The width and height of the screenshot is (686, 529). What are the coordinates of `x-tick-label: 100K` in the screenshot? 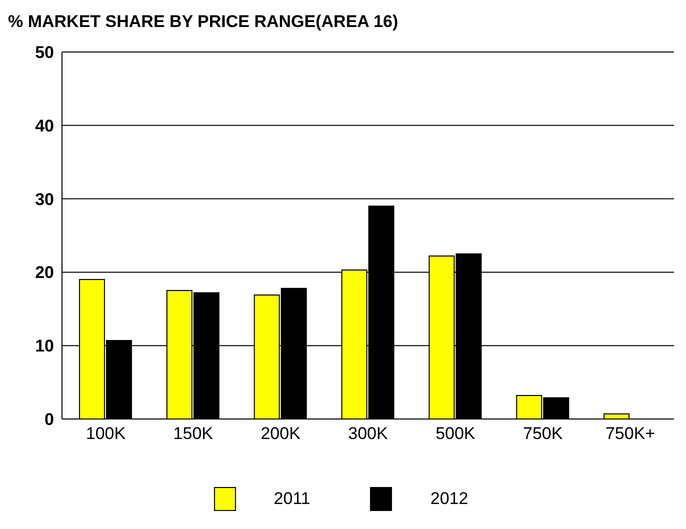 It's located at (106, 434).